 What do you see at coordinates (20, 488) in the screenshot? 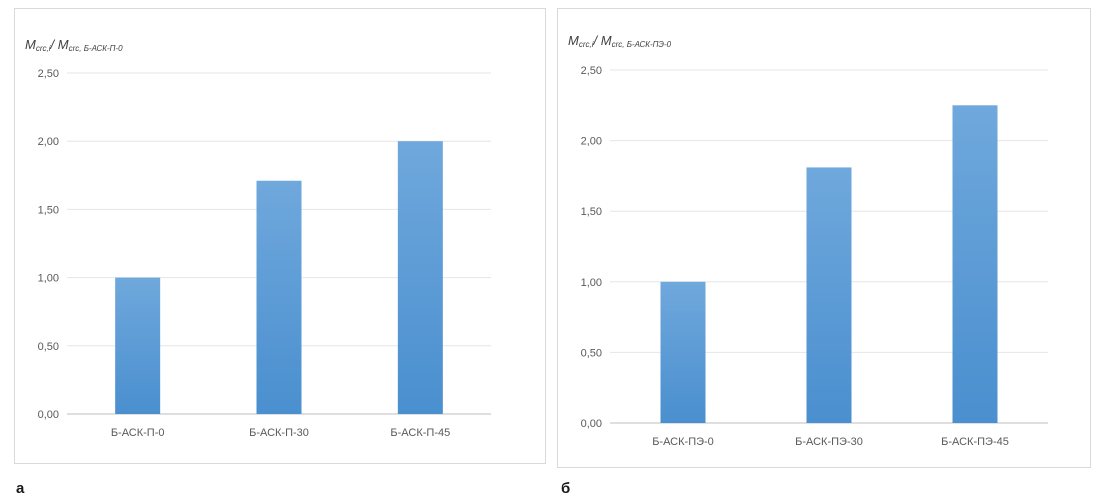
I see `panel-label-a: а` at bounding box center [20, 488].